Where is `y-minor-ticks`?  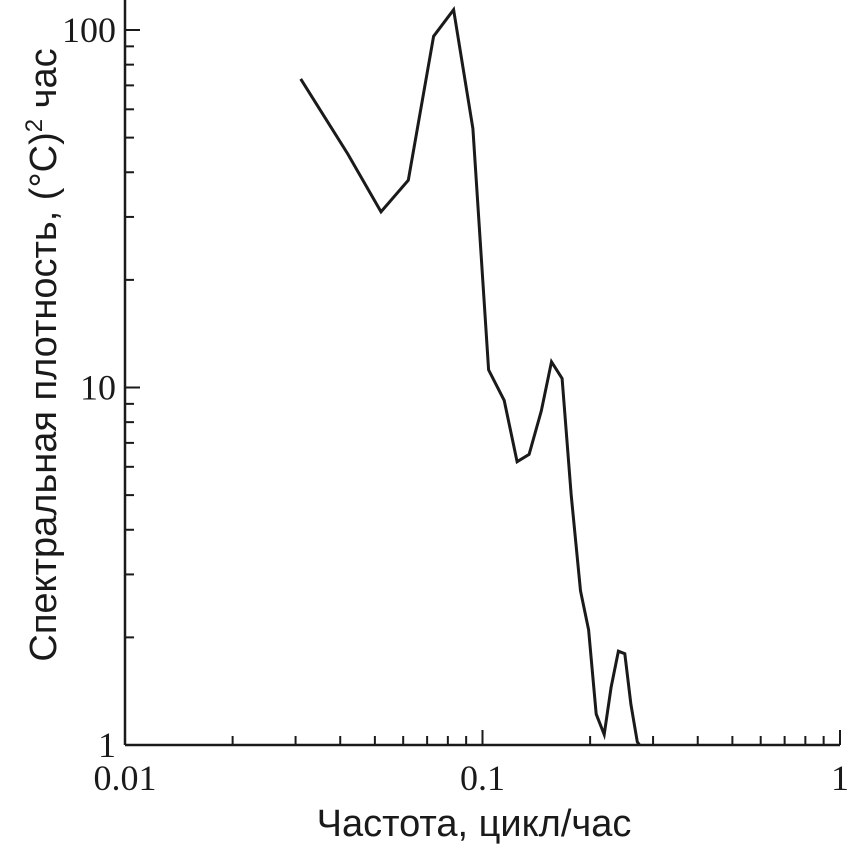
y-minor-ticks is located at coordinates (129, 342).